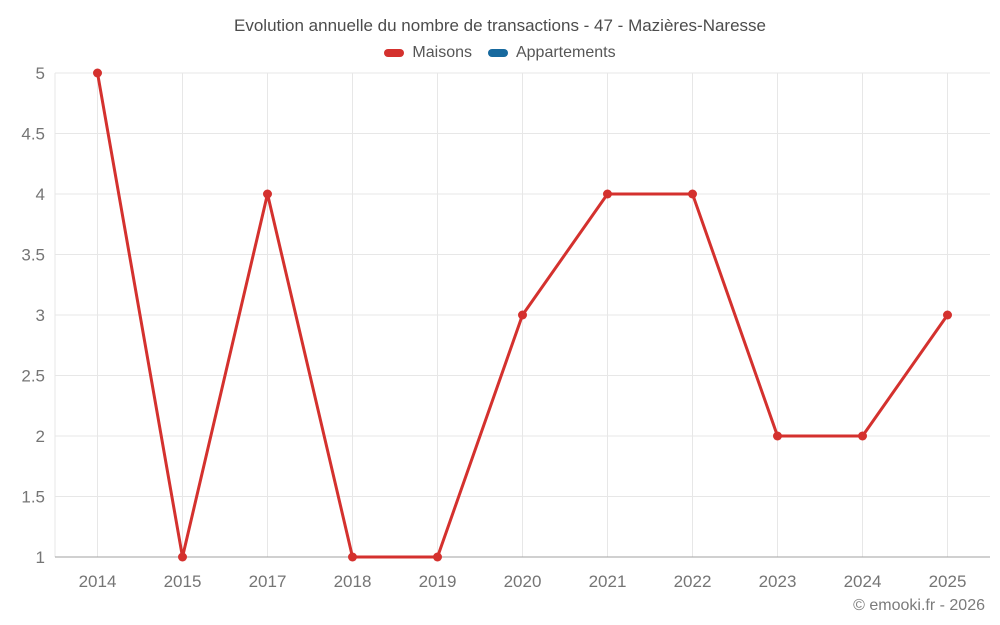  What do you see at coordinates (268, 581) in the screenshot?
I see `svg-text: 2017` at bounding box center [268, 581].